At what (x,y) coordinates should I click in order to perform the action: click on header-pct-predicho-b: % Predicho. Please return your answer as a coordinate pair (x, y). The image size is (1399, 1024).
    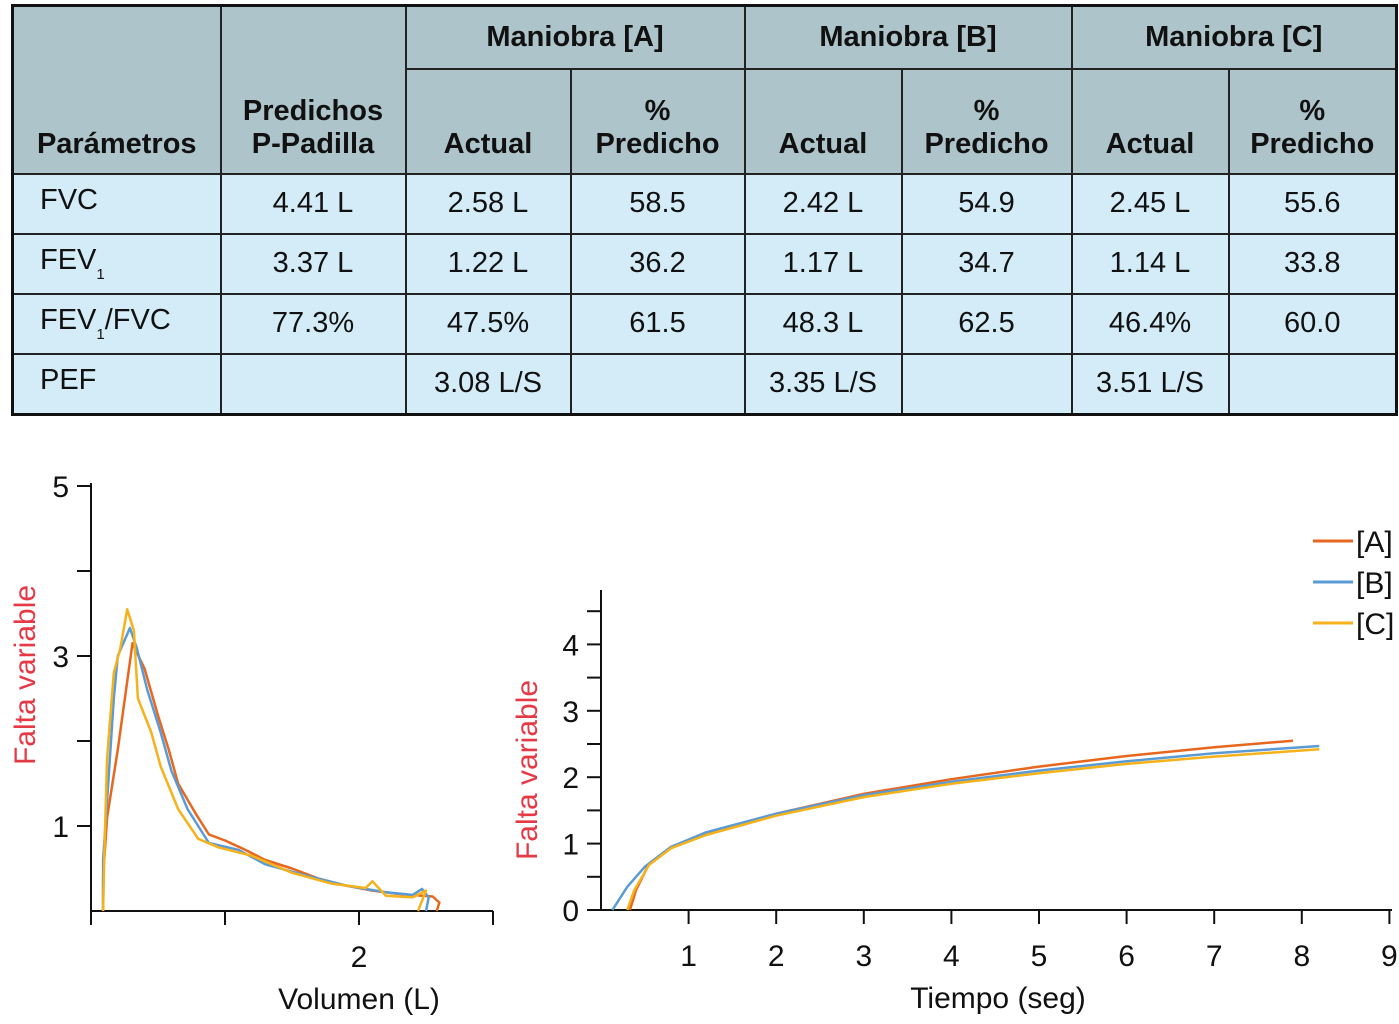
    Looking at the image, I should click on (986, 121).